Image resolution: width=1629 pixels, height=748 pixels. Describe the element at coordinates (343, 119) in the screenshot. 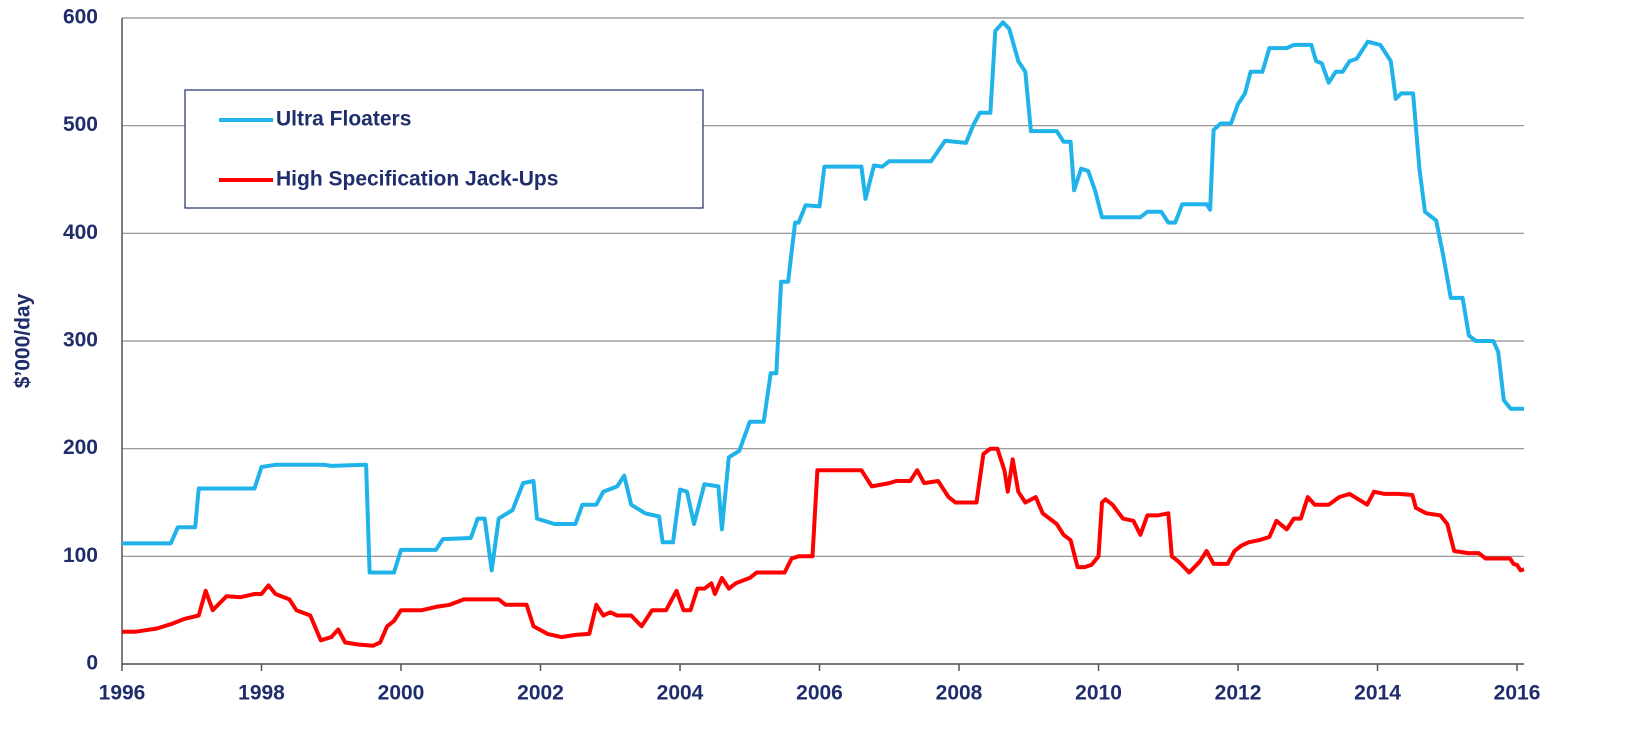

I see `legend-label: Ultra Floaters` at that location.